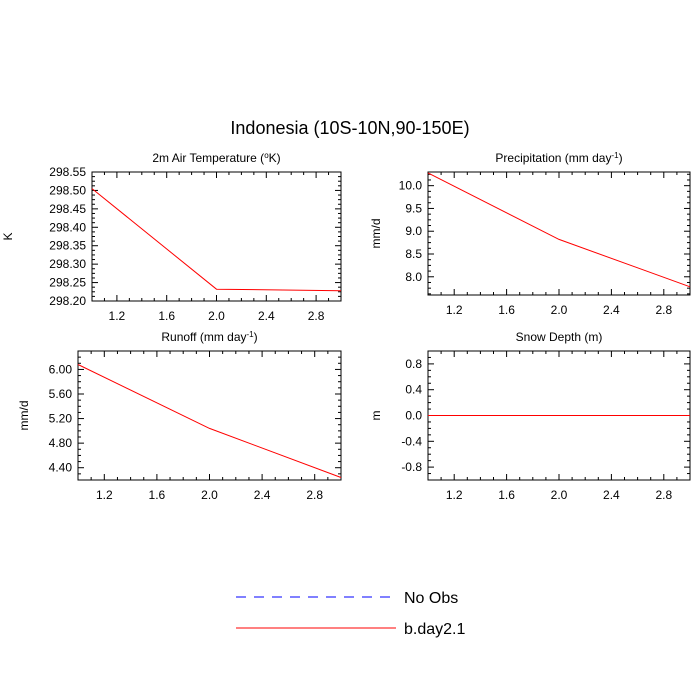 The height and width of the screenshot is (700, 700). I want to click on y-tick-label: -0.4, so click(411, 441).